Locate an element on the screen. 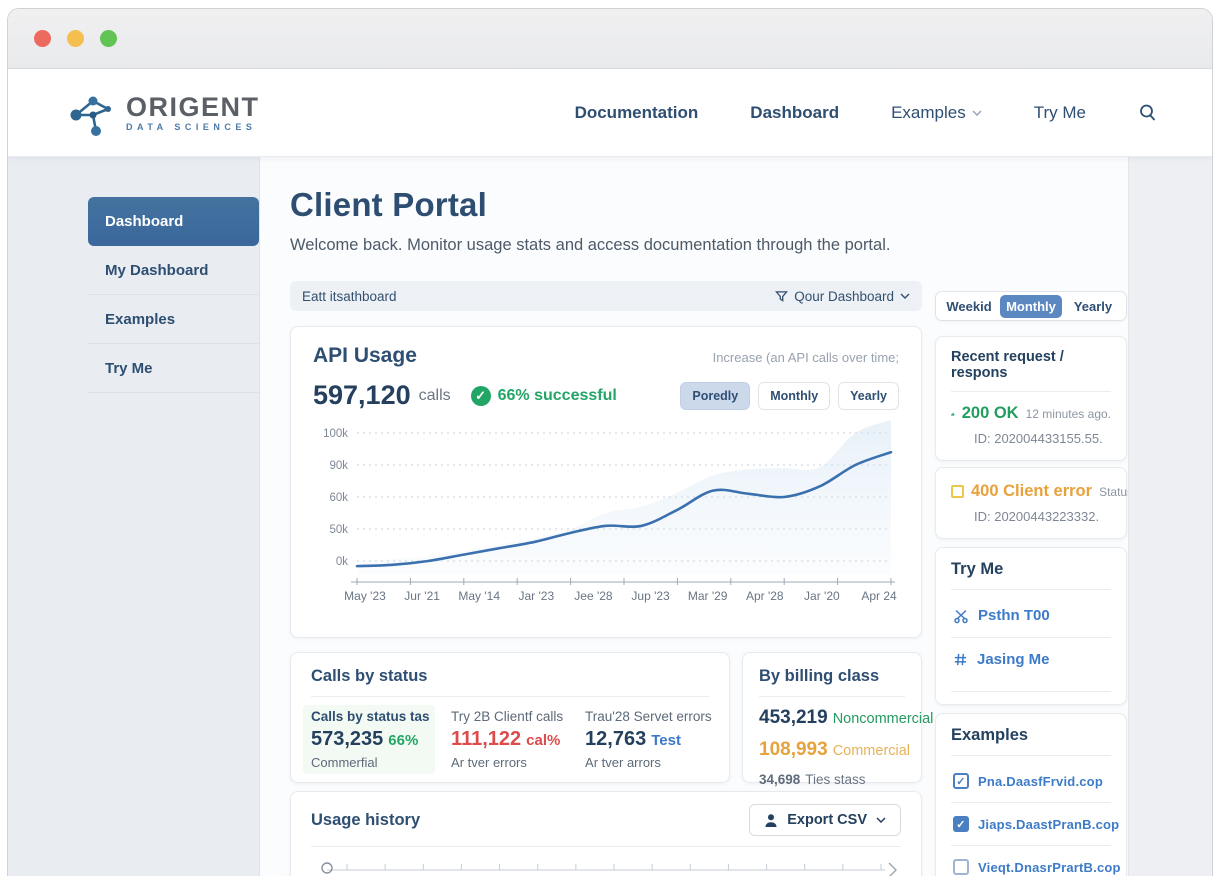 The image size is (1220, 876). sidebar-item-try-me: Try Me is located at coordinates (173, 368).